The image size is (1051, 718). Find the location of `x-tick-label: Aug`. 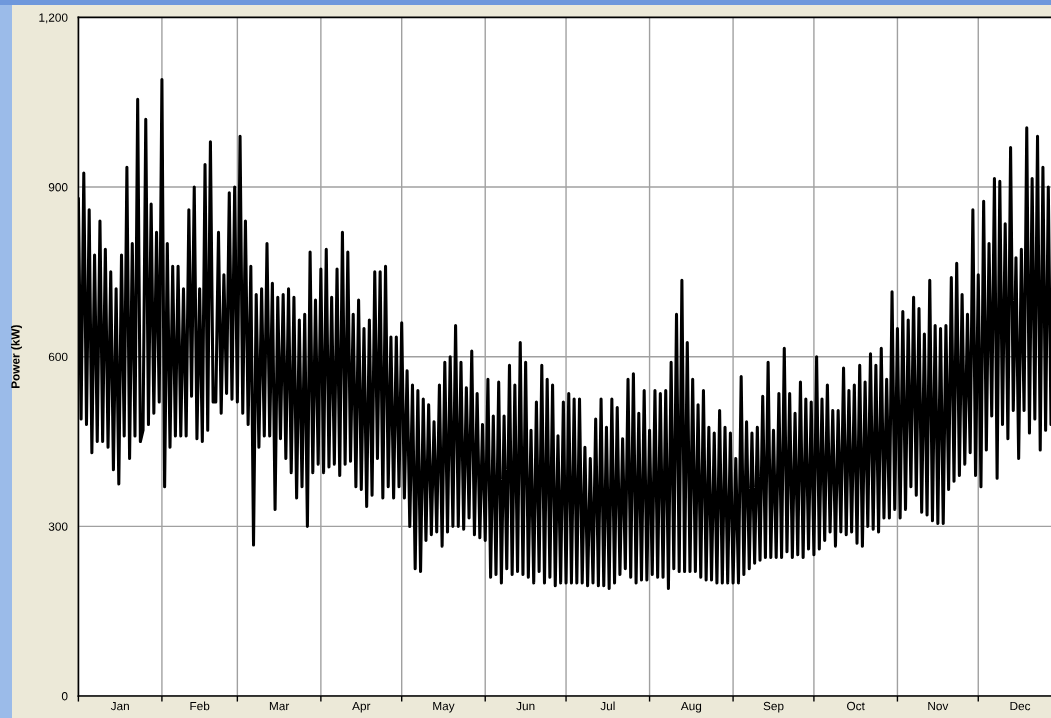

x-tick-label: Aug is located at coordinates (691, 707).